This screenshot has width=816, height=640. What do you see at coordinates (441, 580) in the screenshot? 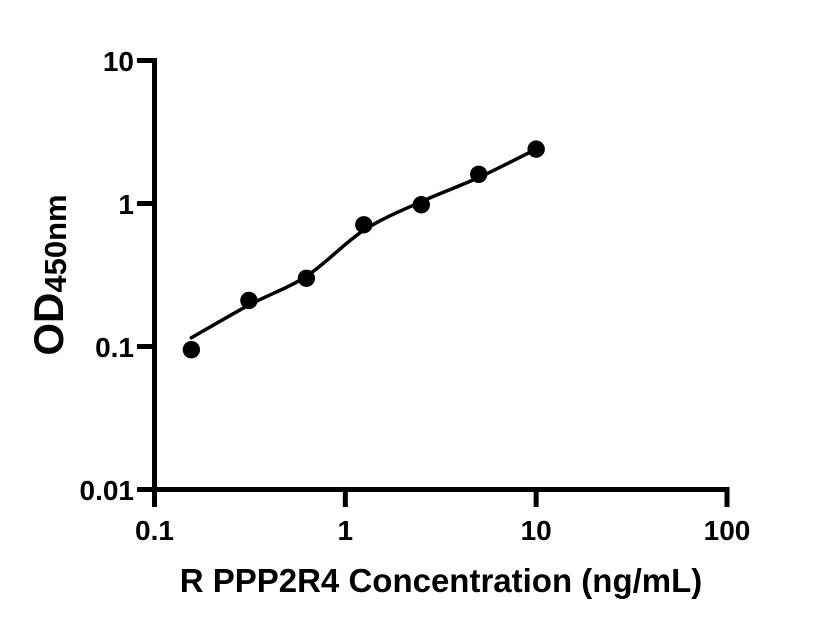
I see `x-axis-title: R PPP2R4 Concentration (ng/mL)` at bounding box center [441, 580].